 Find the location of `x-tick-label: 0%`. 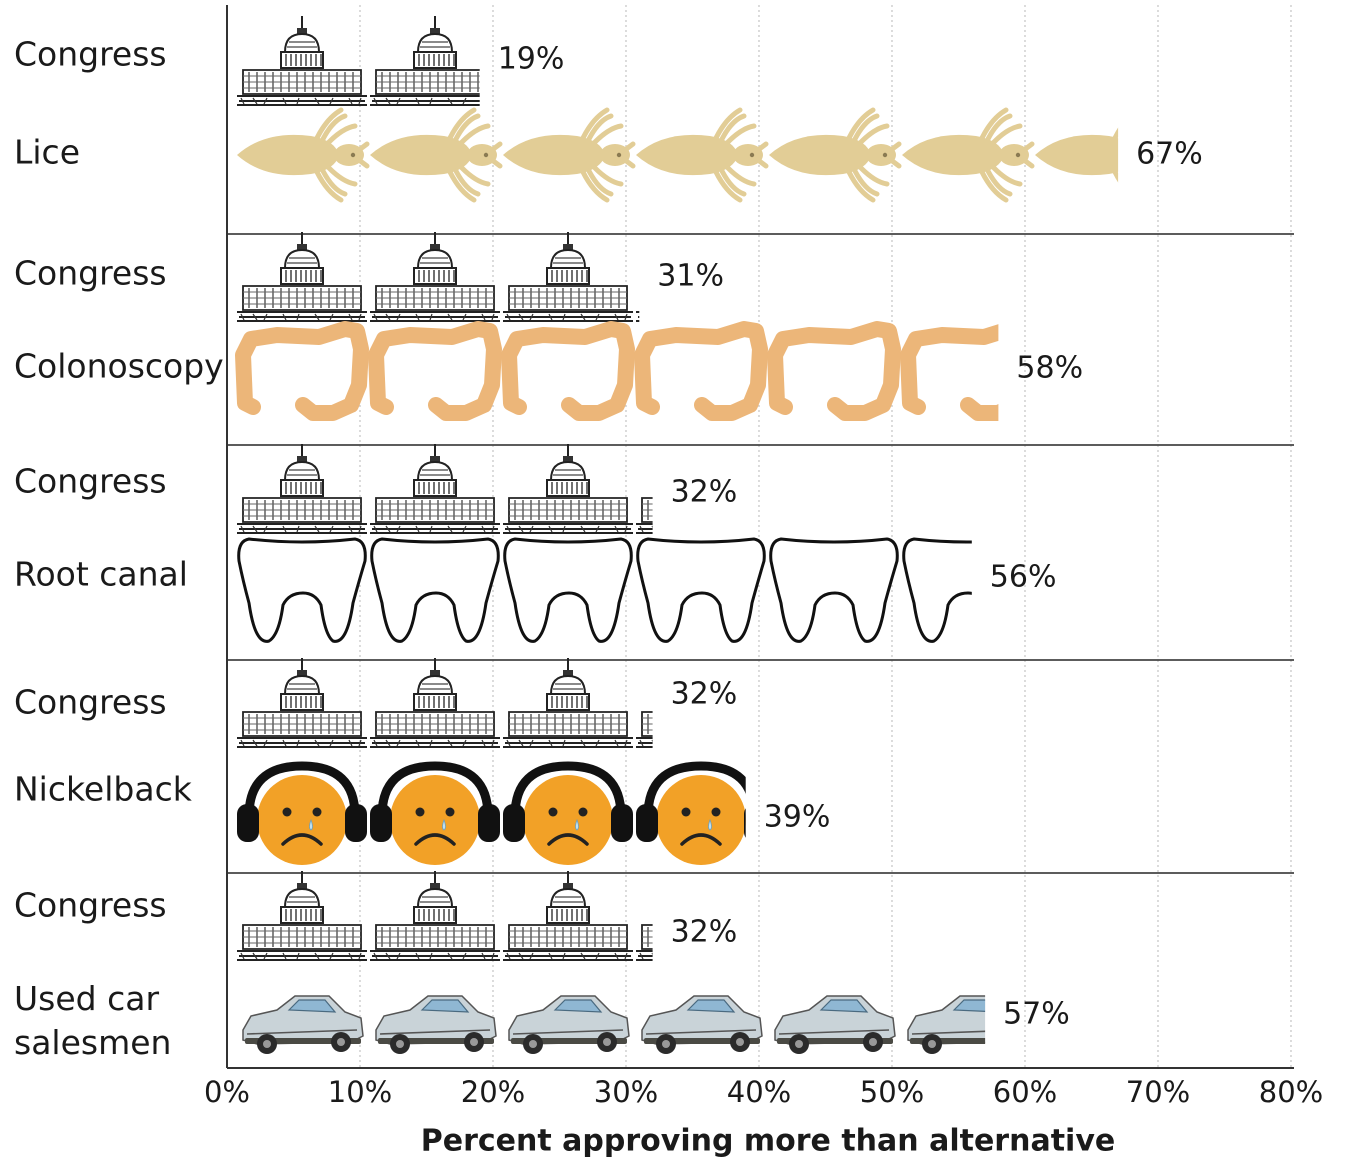

x-tick-label: 0% is located at coordinates (227, 1092).